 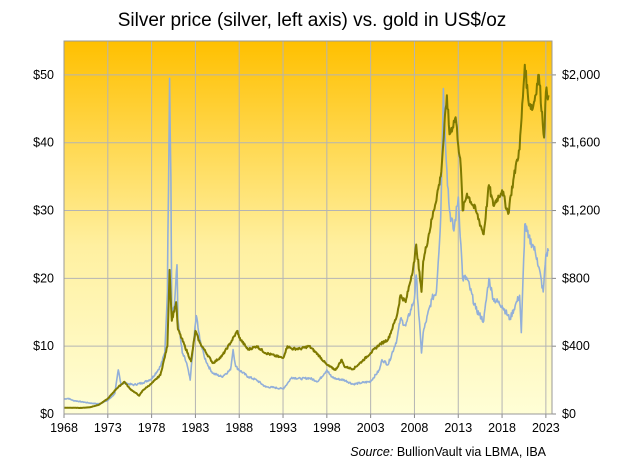 What do you see at coordinates (239, 428) in the screenshot?
I see `x-tick-label: 1988` at bounding box center [239, 428].